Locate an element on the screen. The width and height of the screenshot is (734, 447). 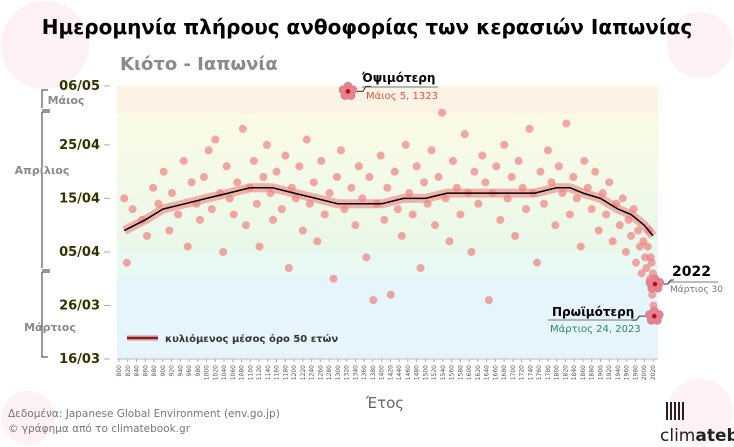
x-tick-label: 1300 is located at coordinates (338, 372).